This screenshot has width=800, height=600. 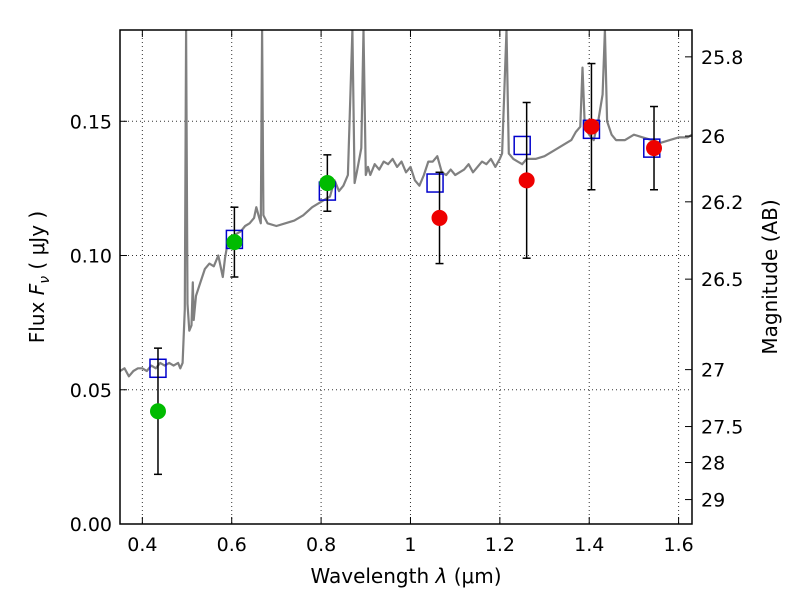 What do you see at coordinates (713, 501) in the screenshot?
I see `y2-tick-label: 29` at bounding box center [713, 501].